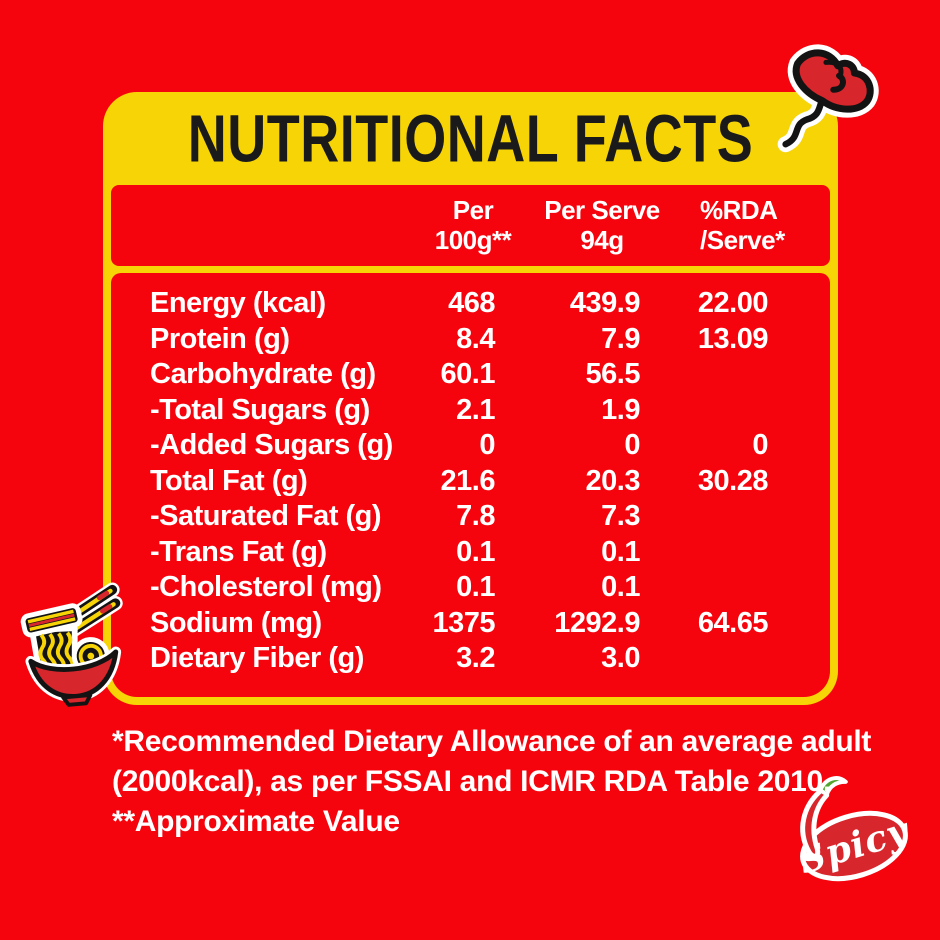  What do you see at coordinates (632, 445) in the screenshot?
I see `value-per-serve: 0` at bounding box center [632, 445].